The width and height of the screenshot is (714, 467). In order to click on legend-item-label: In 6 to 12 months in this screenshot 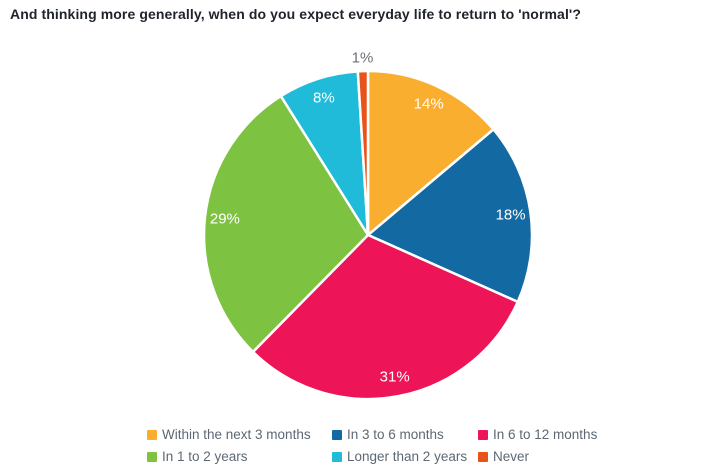, I will do `click(545, 434)`.